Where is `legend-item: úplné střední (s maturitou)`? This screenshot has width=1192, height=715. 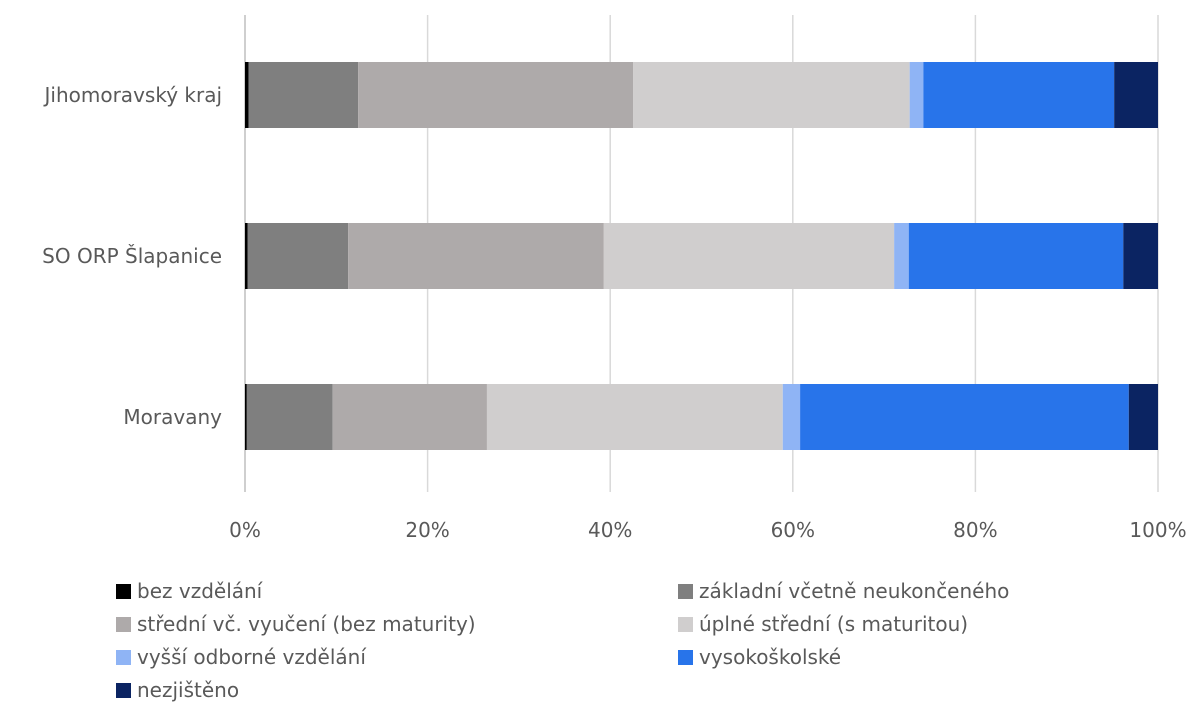
legend-item: úplné střední (s maturitou) is located at coordinates (823, 624).